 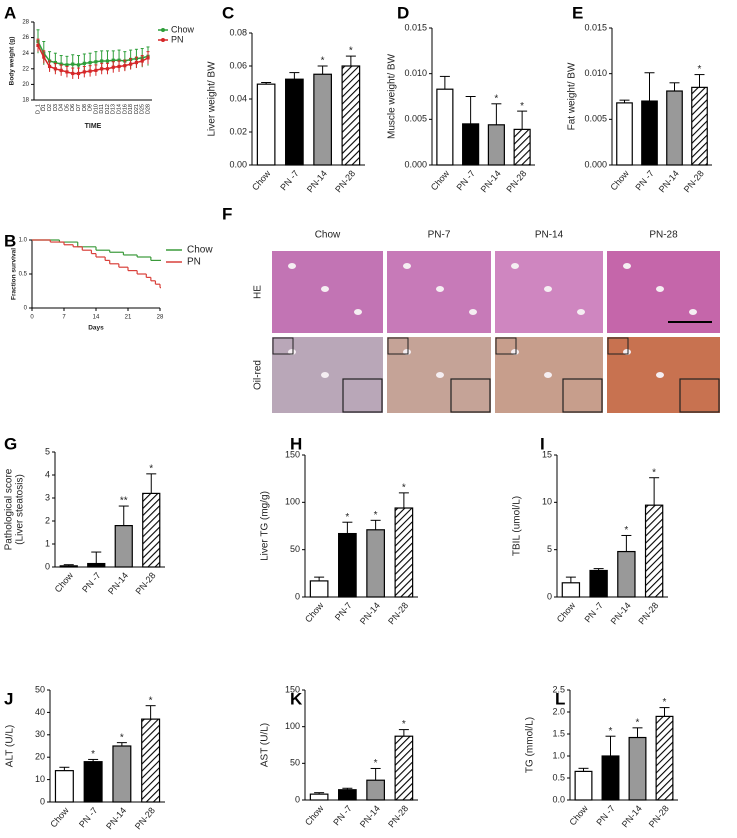 I want to click on y-axis-label: Body weight (g), so click(x=12, y=61).